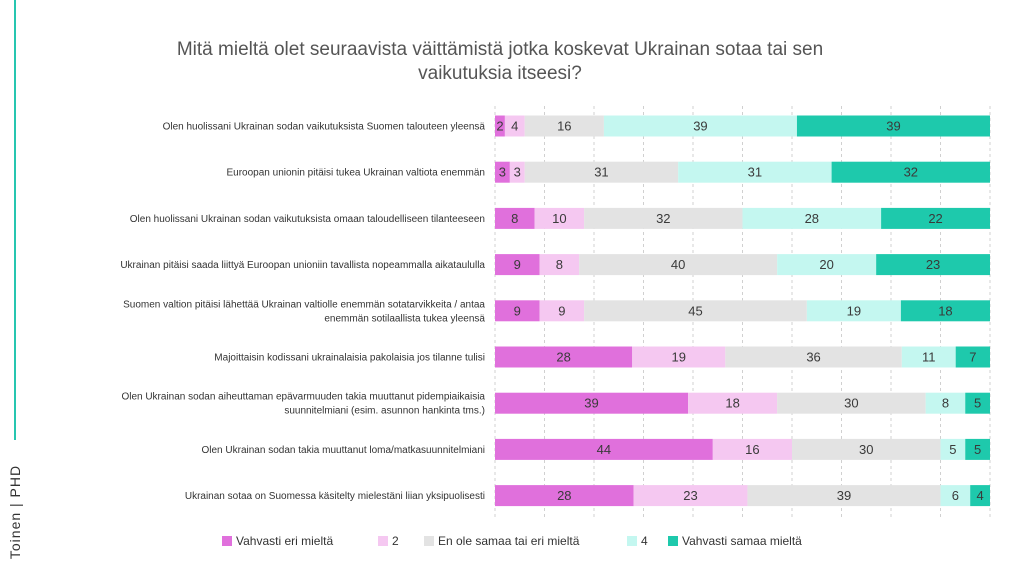 The height and width of the screenshot is (581, 1024). I want to click on data-label: 10, so click(559, 218).